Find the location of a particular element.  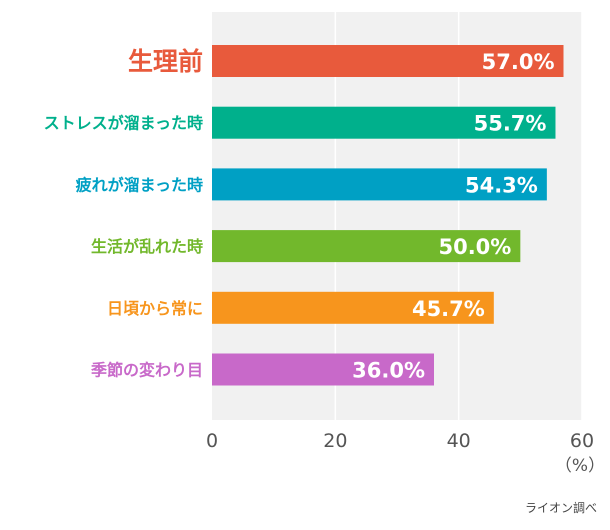

category-label-6: 季節の変わり目 is located at coordinates (146, 370).